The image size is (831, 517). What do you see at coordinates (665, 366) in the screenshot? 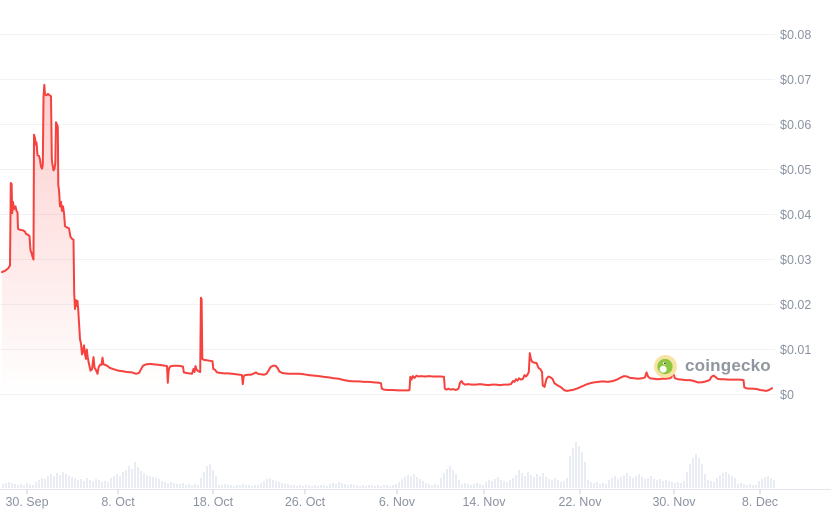
I see `coingecko-logo-icon` at bounding box center [665, 366].